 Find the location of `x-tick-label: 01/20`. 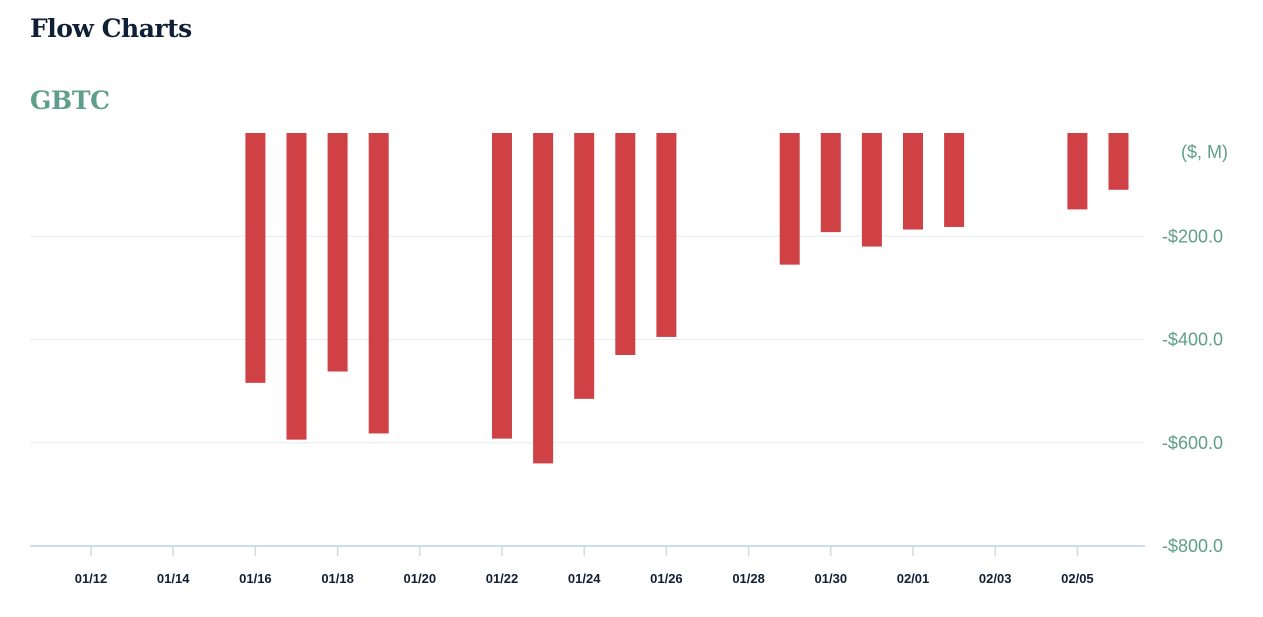

x-tick-label: 01/20 is located at coordinates (420, 578).